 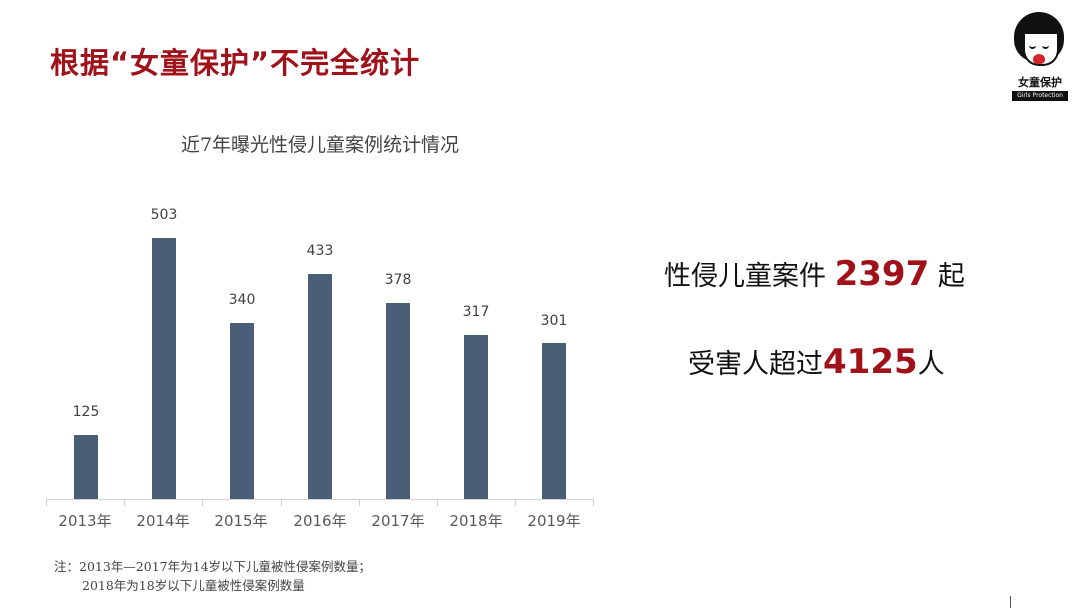 I want to click on chart-title: 近7年曝光性侵儿童案例统计情况, so click(x=320, y=145).